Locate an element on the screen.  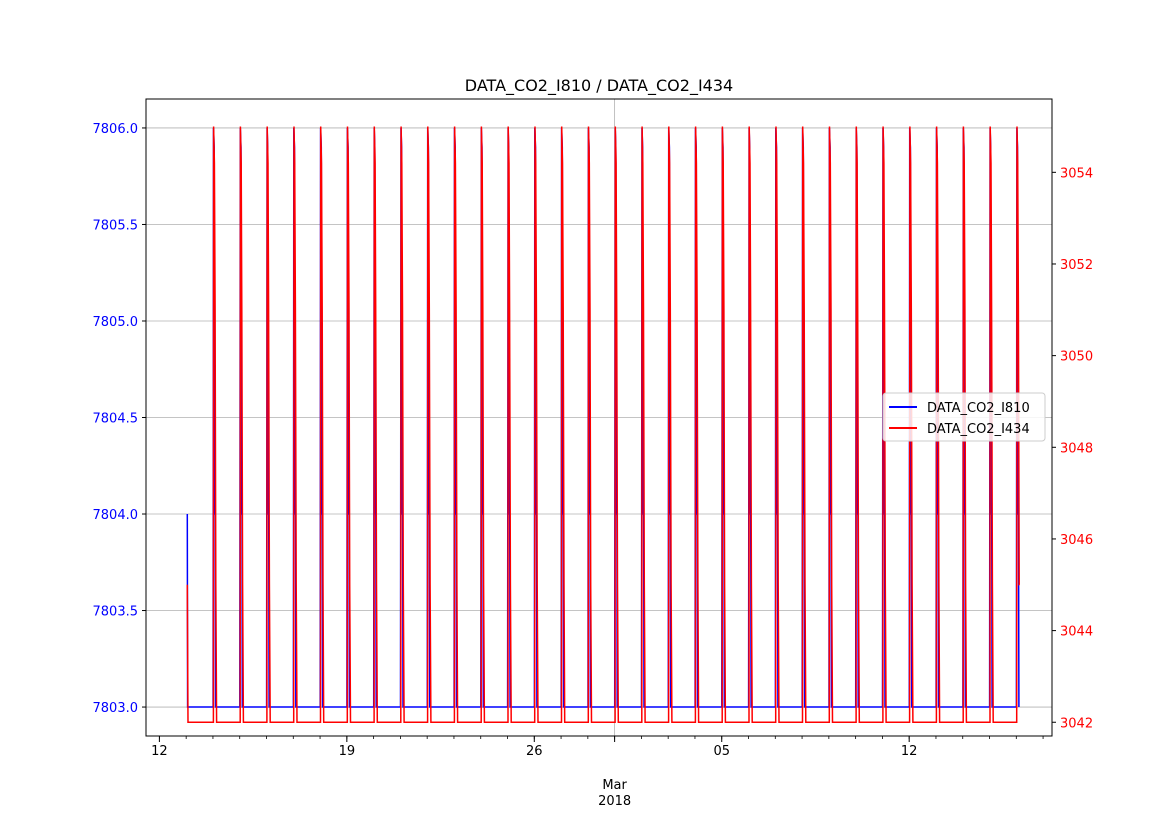
y-right-tick-label: 3046 is located at coordinates (1076, 540).